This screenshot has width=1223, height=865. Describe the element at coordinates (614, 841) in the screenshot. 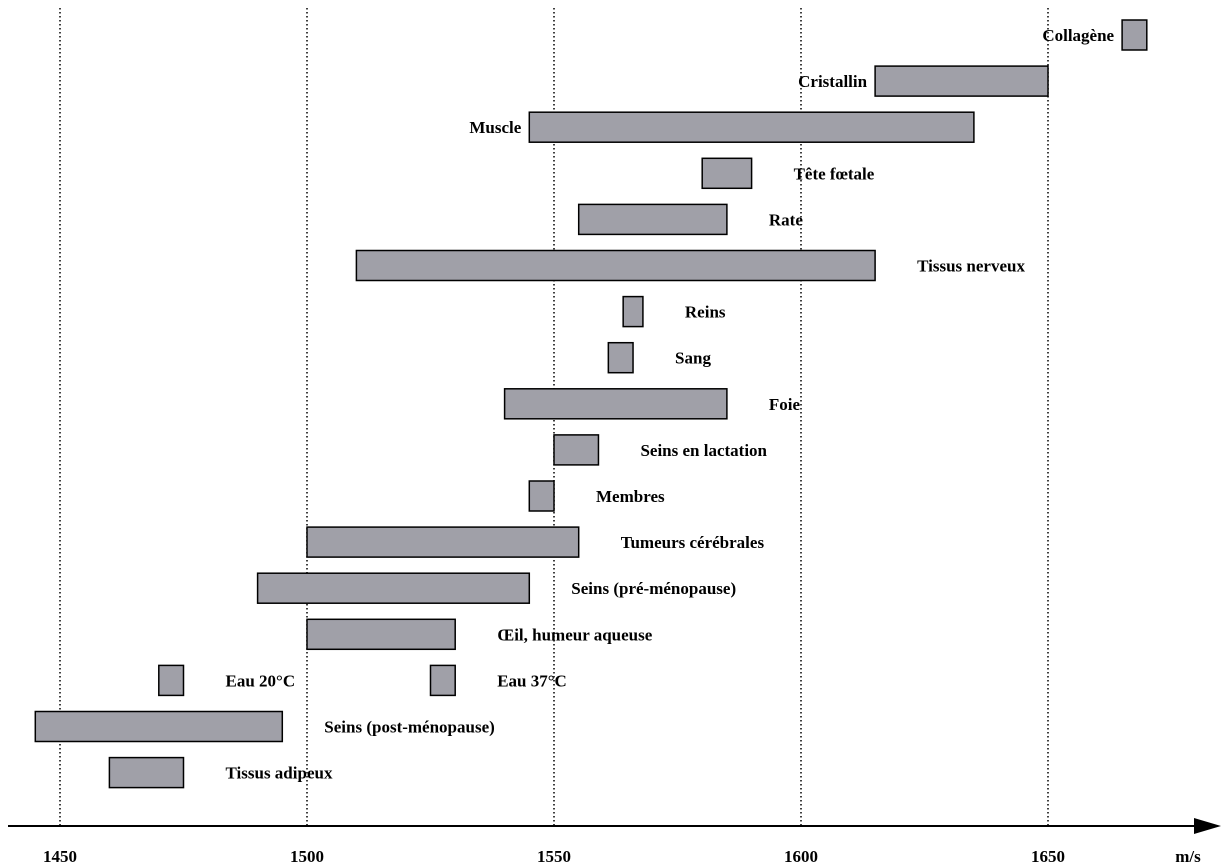

I see `x-axis: m/s 1450 1500 1550 1600 1650` at that location.